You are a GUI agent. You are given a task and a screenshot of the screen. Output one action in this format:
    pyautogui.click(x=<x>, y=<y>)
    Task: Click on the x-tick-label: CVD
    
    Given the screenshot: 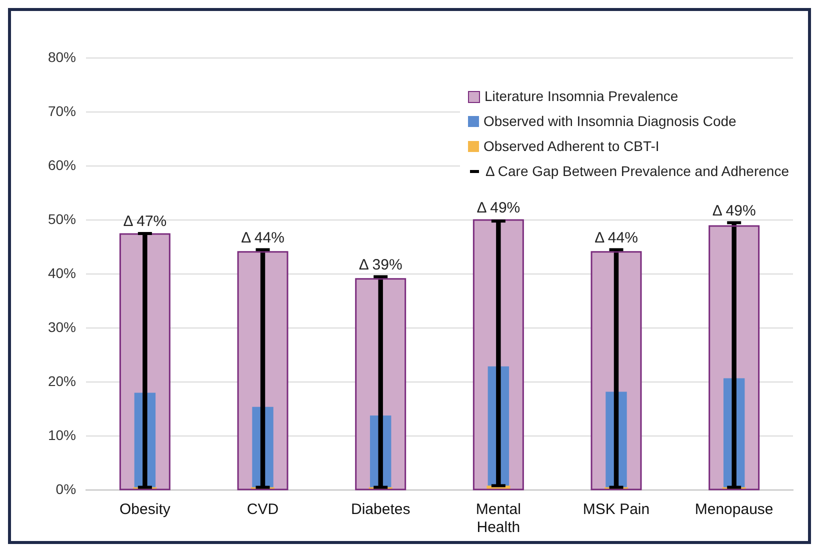 What is the action you would take?
    pyautogui.click(x=262, y=509)
    